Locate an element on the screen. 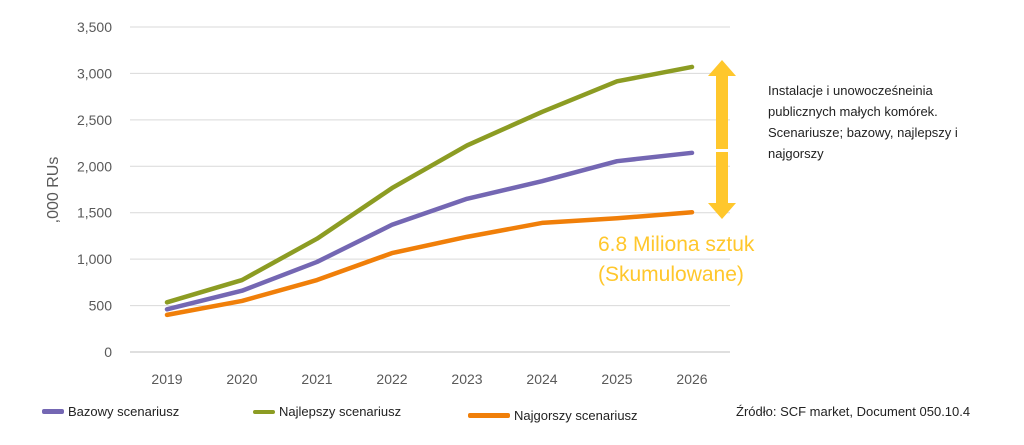 This screenshot has width=1024, height=445. legend-item-bazowy: Bazowy scenariusz is located at coordinates (110, 411).